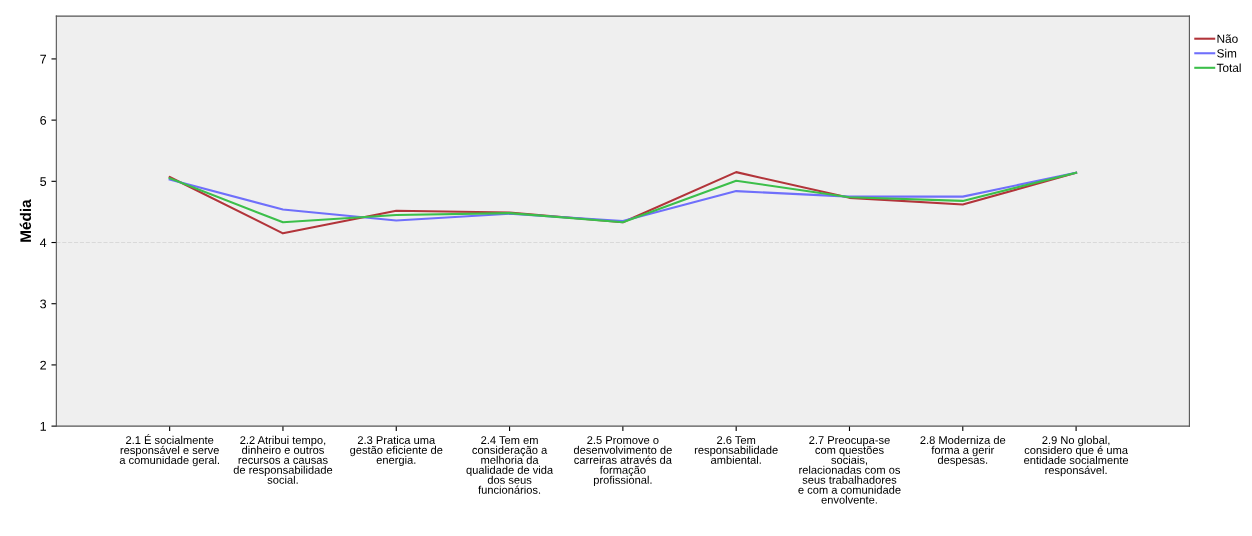 The height and width of the screenshot is (536, 1252). I want to click on legend-label: Total, so click(1228, 68).